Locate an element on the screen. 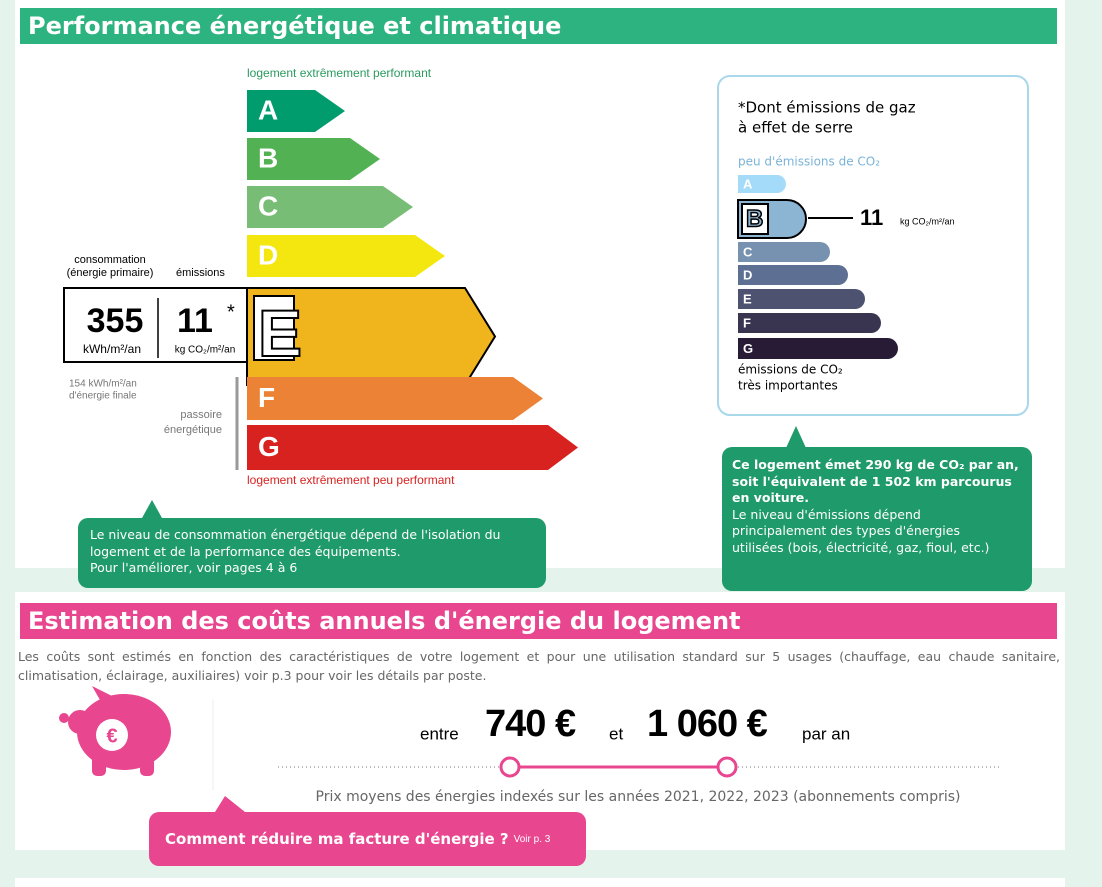 Image resolution: width=1102 pixels, height=887 pixels. range-and: et is located at coordinates (616, 733).